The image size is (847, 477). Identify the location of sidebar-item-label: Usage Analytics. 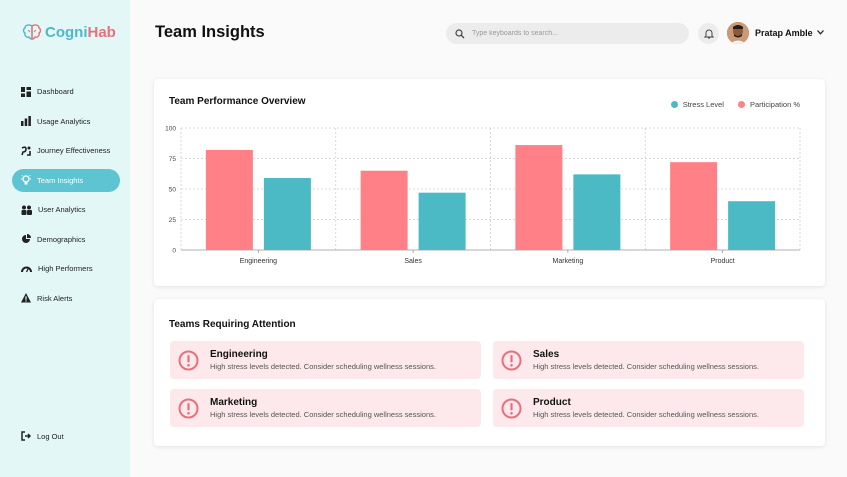
(64, 121).